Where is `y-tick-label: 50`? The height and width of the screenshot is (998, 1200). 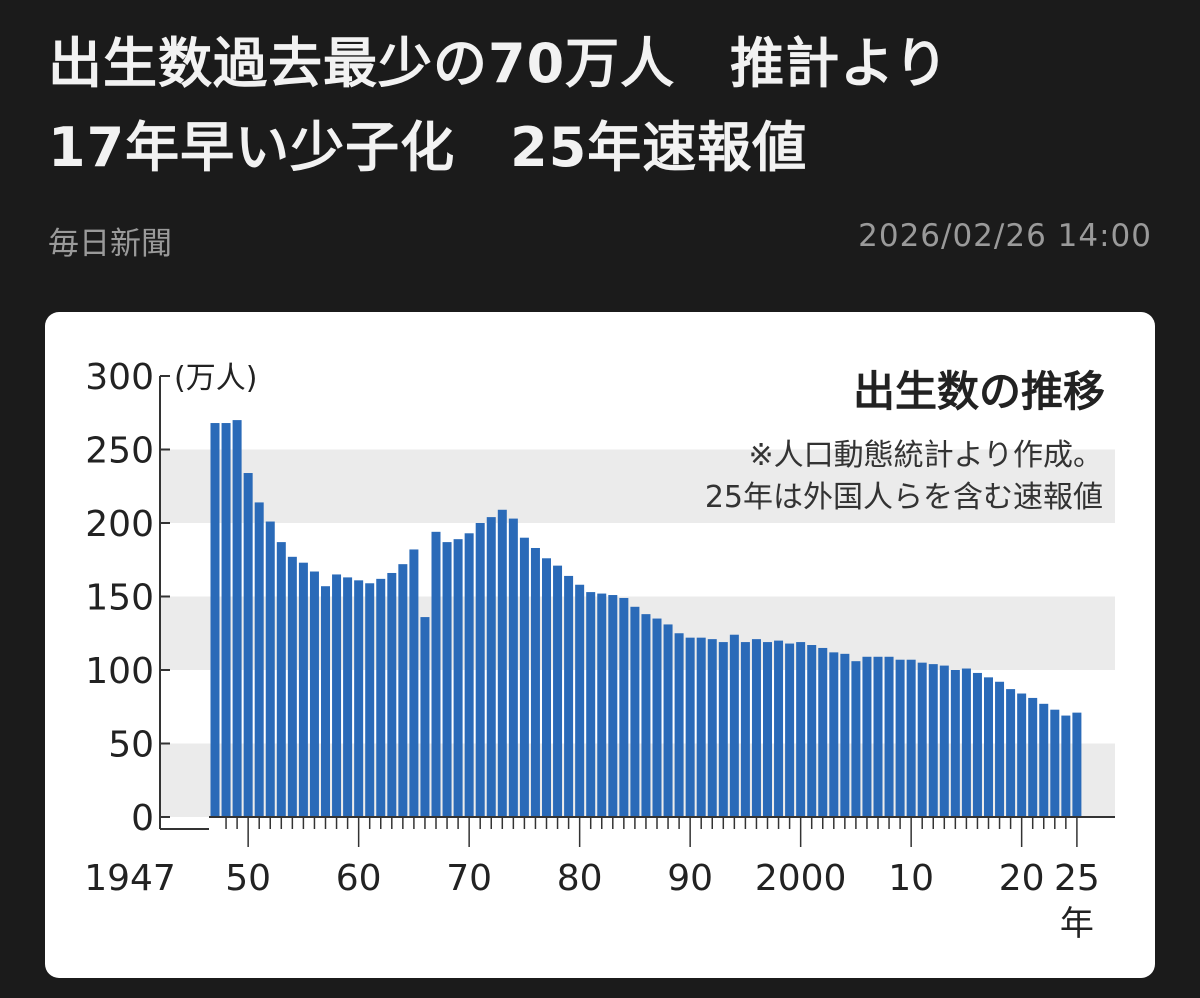 y-tick-label: 50 is located at coordinates (131, 745).